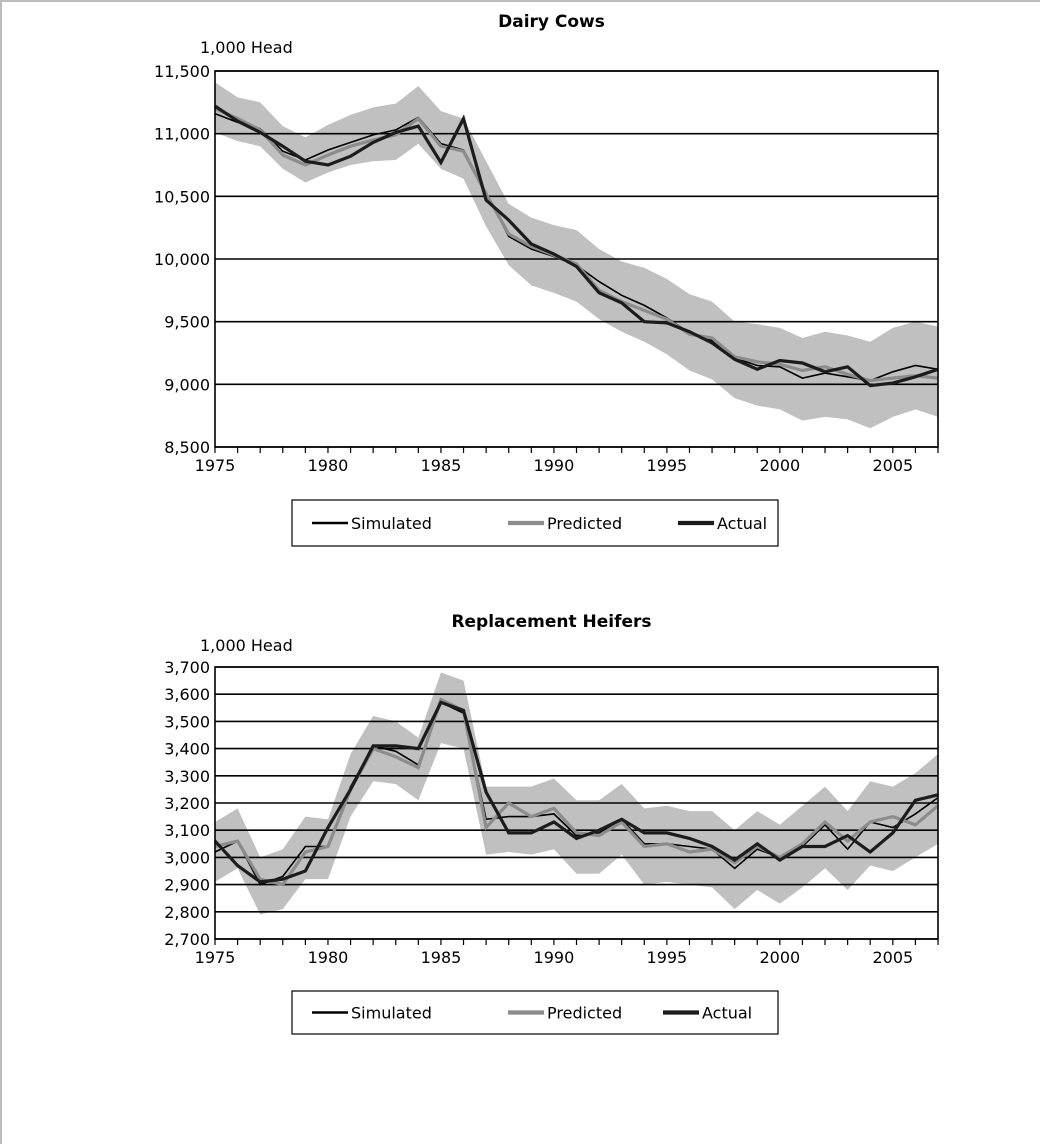  I want to click on y-tick-label: 3,000, so click(187, 857).